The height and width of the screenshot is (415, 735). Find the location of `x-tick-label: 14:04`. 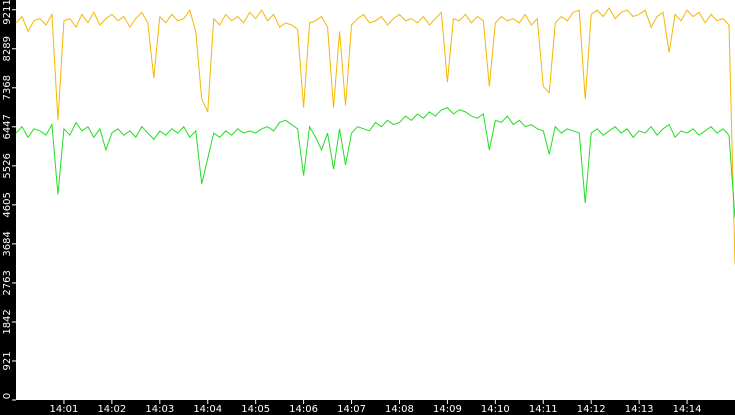

x-tick-label: 14:04 is located at coordinates (207, 409).